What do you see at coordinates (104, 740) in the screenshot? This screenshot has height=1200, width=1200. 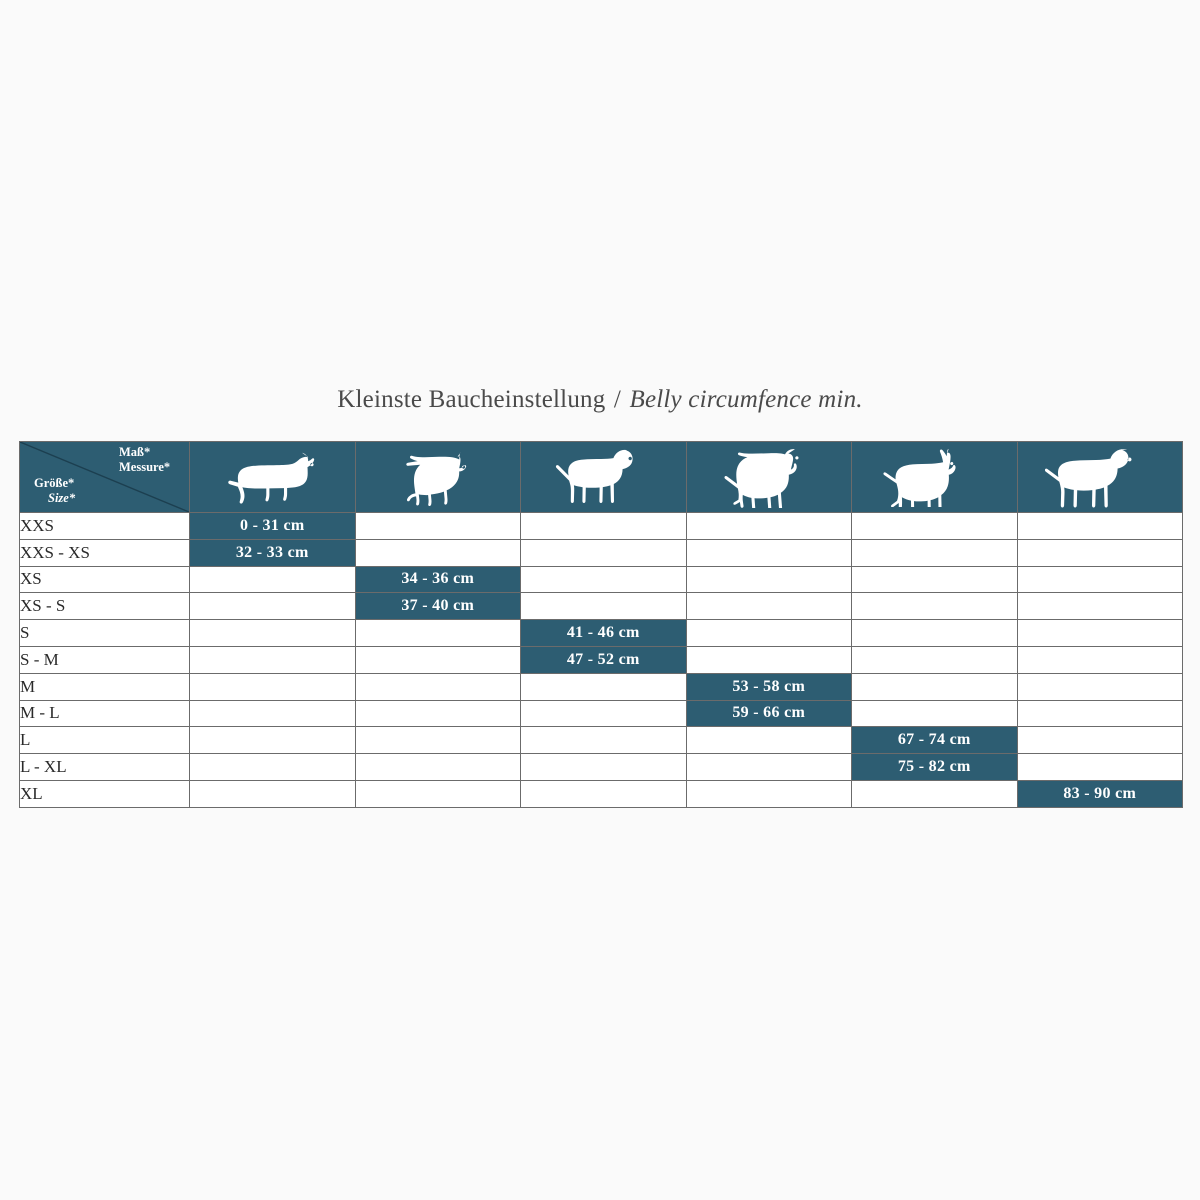 I see `size-label-cell: L` at bounding box center [104, 740].